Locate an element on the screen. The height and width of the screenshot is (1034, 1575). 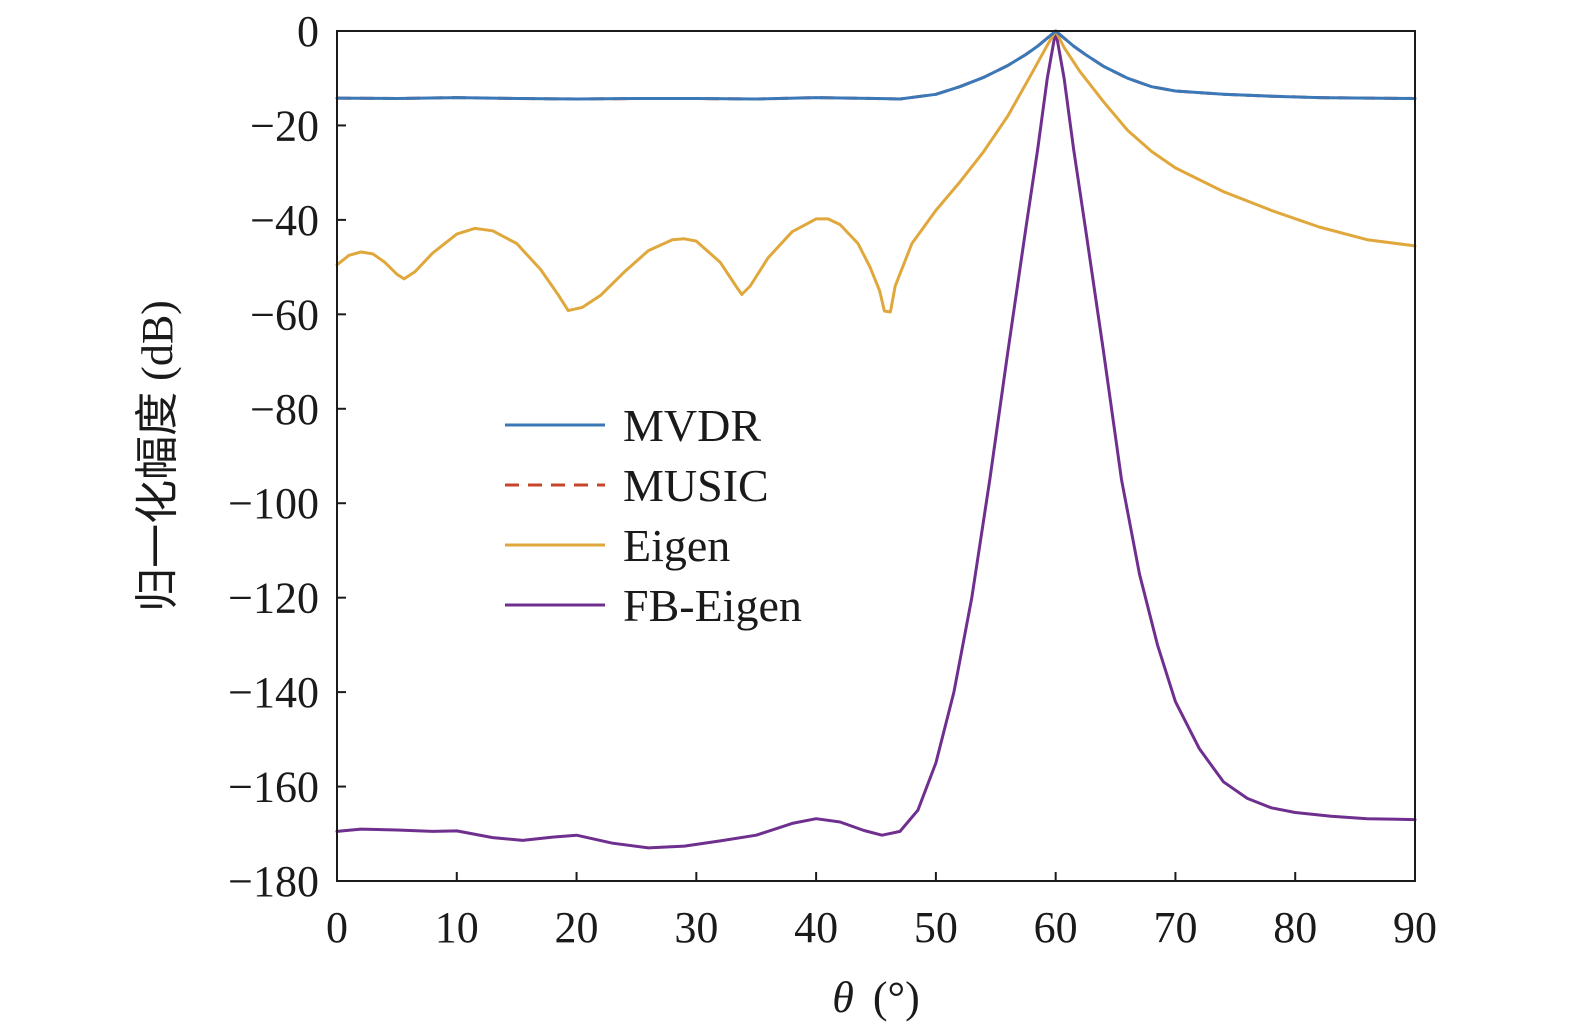
legend-label-eigen: Eigen is located at coordinates (676, 545).